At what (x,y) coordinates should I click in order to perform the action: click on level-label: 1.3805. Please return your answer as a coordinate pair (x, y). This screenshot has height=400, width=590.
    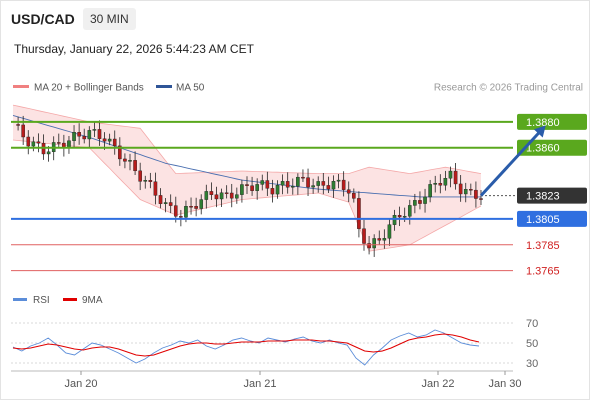
    Looking at the image, I should click on (543, 220).